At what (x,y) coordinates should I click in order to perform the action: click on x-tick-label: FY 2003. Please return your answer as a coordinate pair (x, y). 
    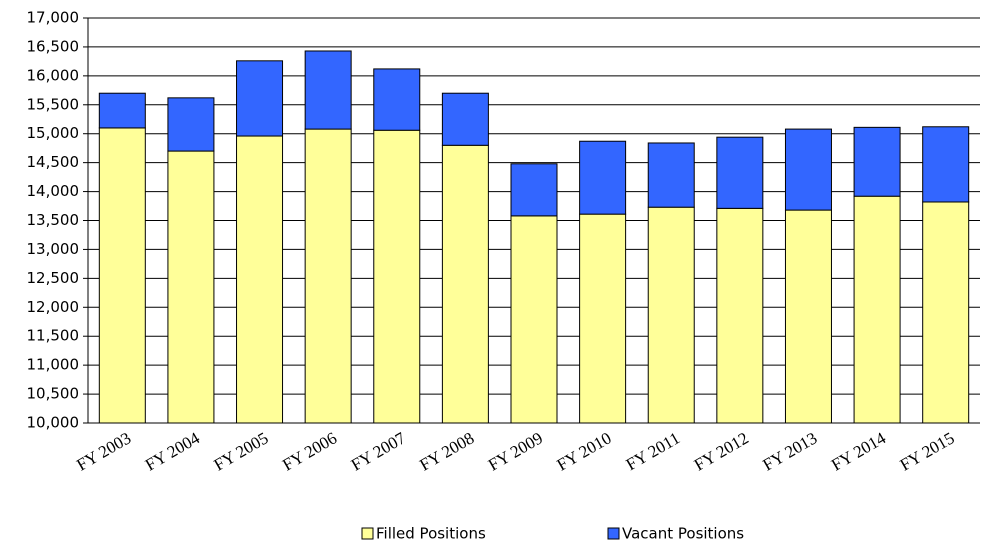
    Looking at the image, I should click on (103, 451).